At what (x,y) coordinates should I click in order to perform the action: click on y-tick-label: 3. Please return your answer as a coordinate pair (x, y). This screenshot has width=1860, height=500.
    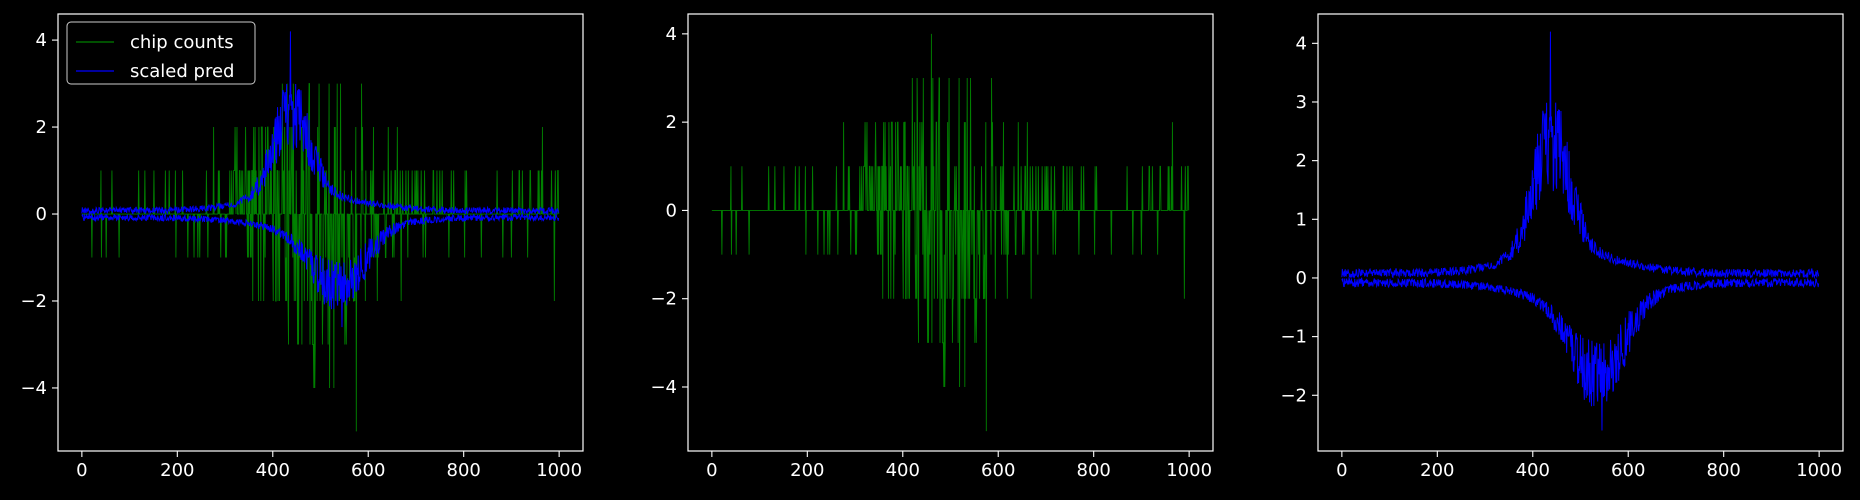
    Looking at the image, I should click on (1301, 102).